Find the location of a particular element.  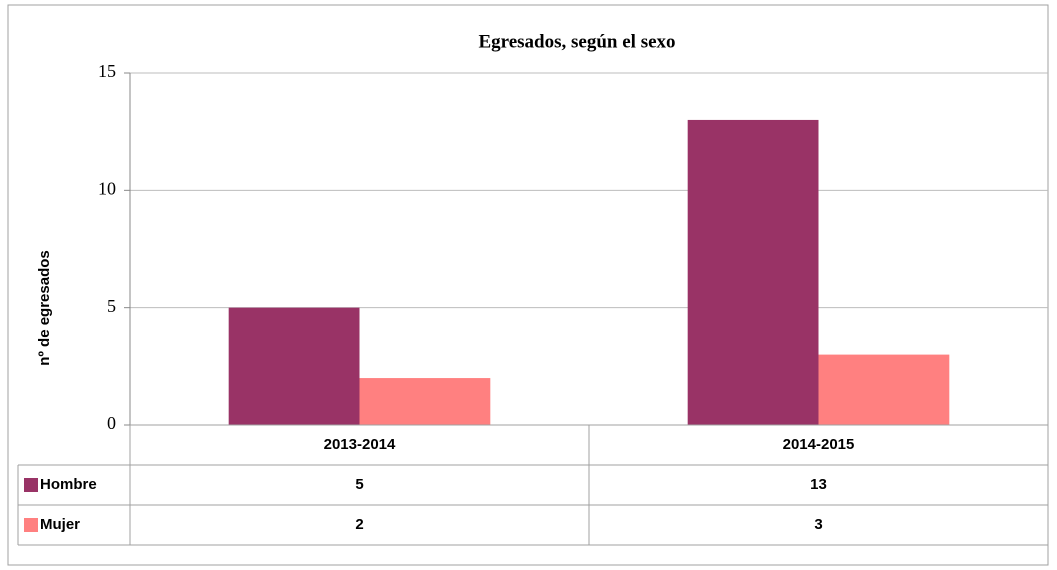

x-tick-label: 2013-2014 is located at coordinates (360, 444).